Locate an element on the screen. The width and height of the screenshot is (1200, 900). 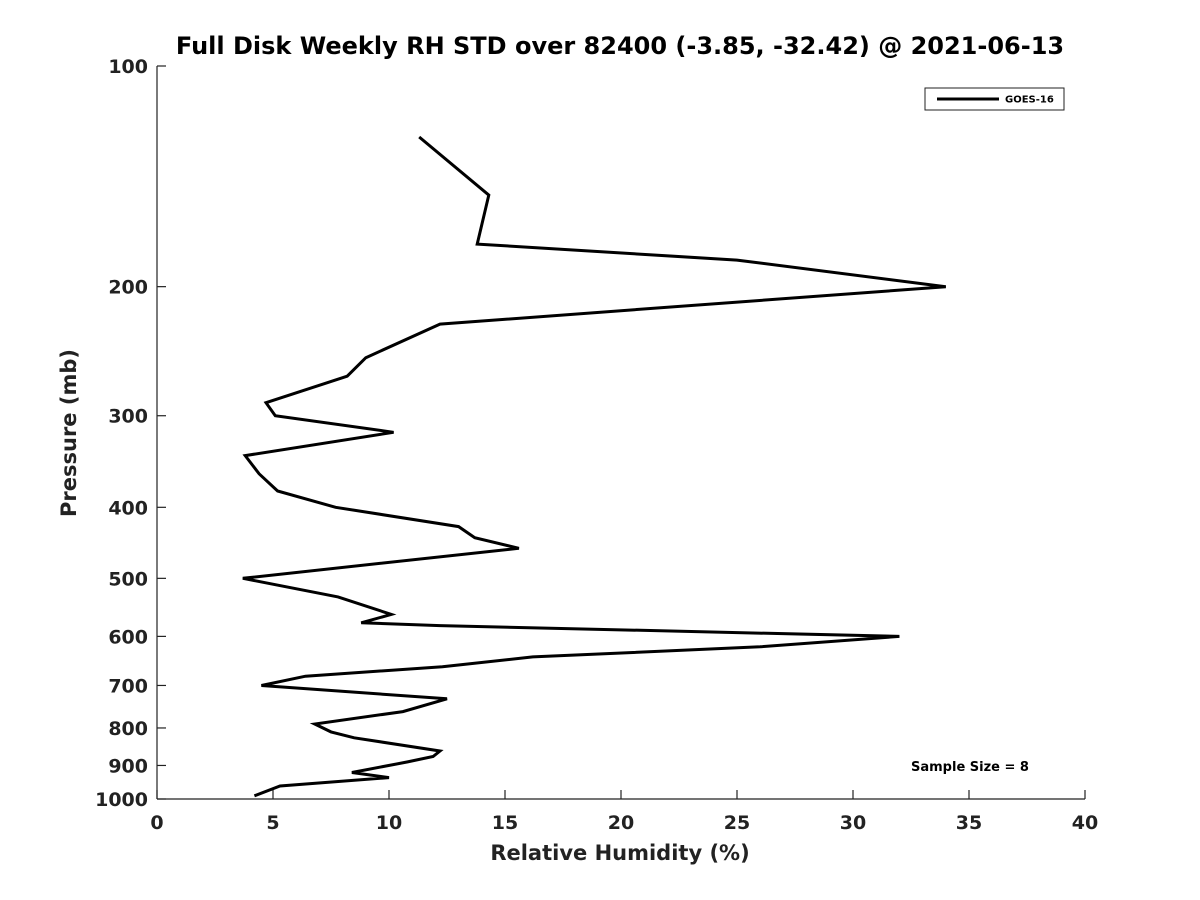
y-tick-label: 200 is located at coordinates (128, 288).